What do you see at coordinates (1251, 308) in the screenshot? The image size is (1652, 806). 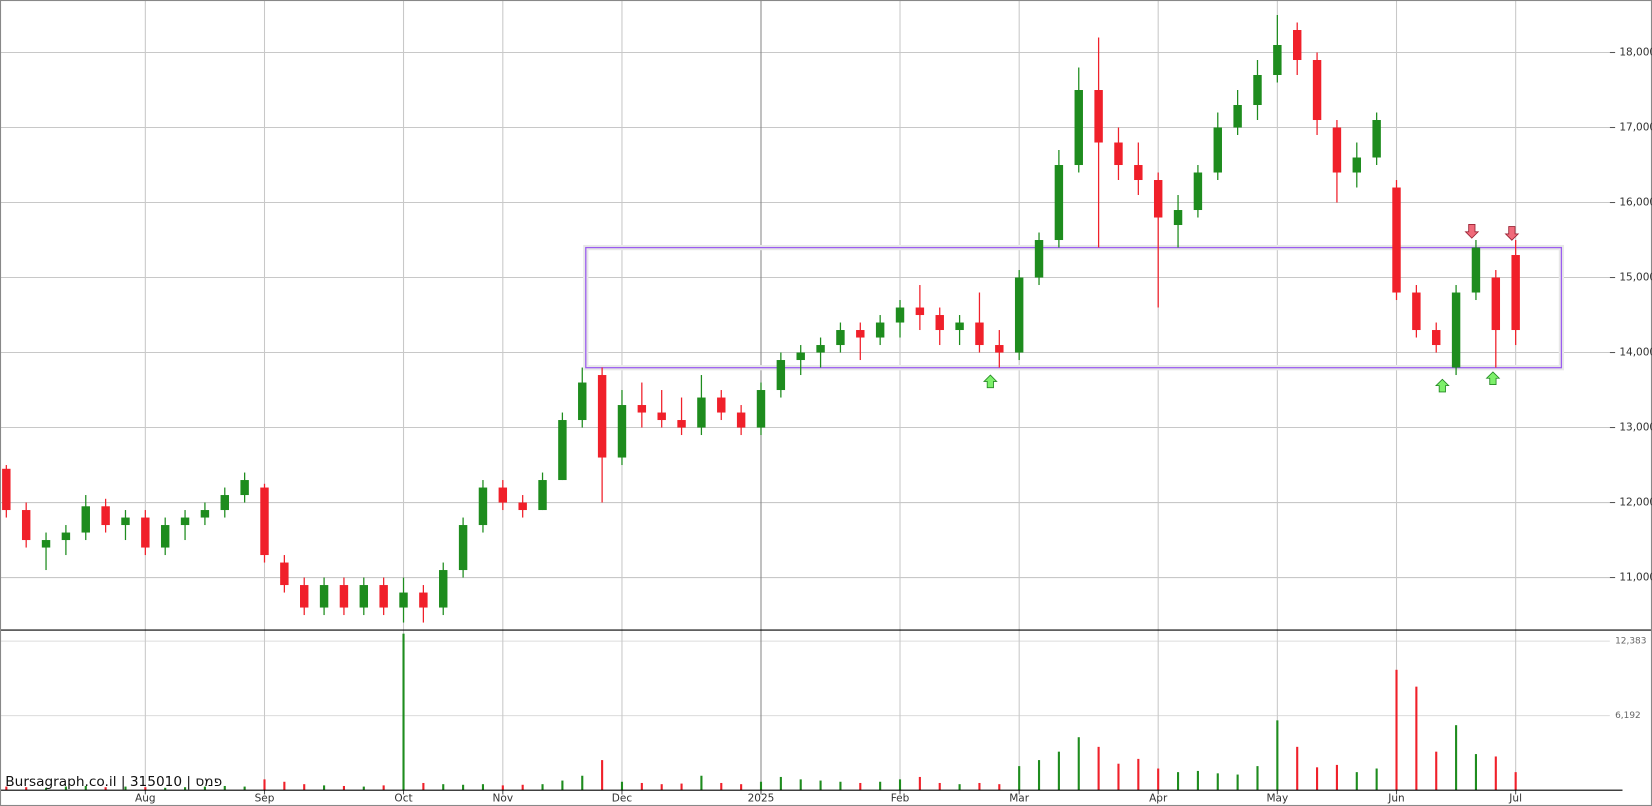 I see `signal-arrows` at bounding box center [1251, 308].